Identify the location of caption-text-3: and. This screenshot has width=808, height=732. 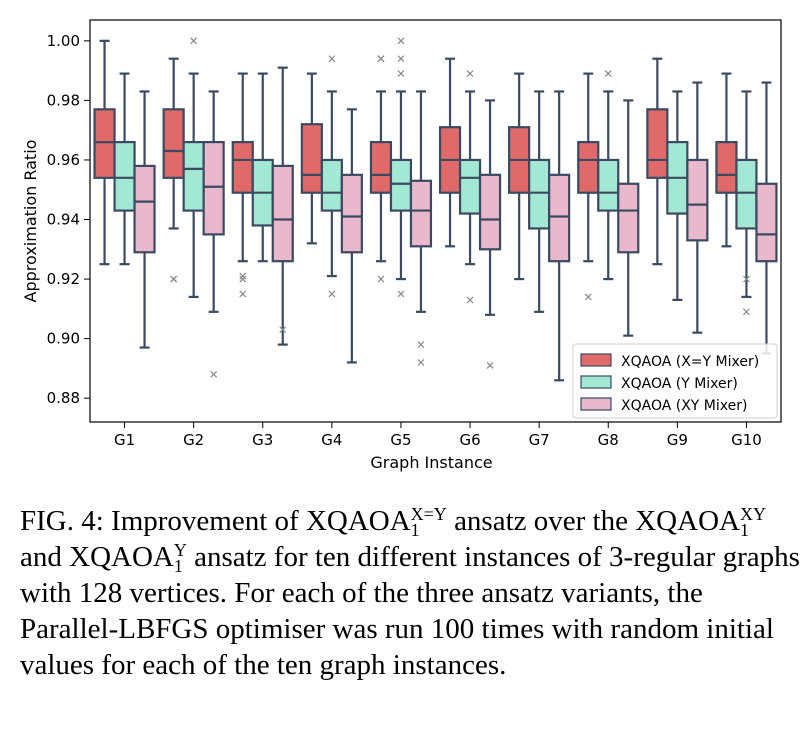
(41, 557).